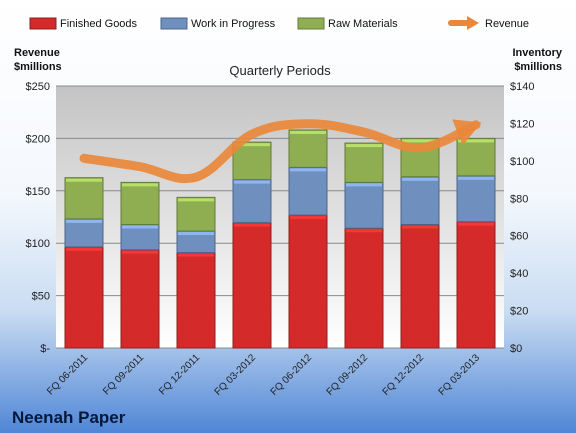  I want to click on x-axis-tick-label: FQ 06-2012, so click(292, 375).